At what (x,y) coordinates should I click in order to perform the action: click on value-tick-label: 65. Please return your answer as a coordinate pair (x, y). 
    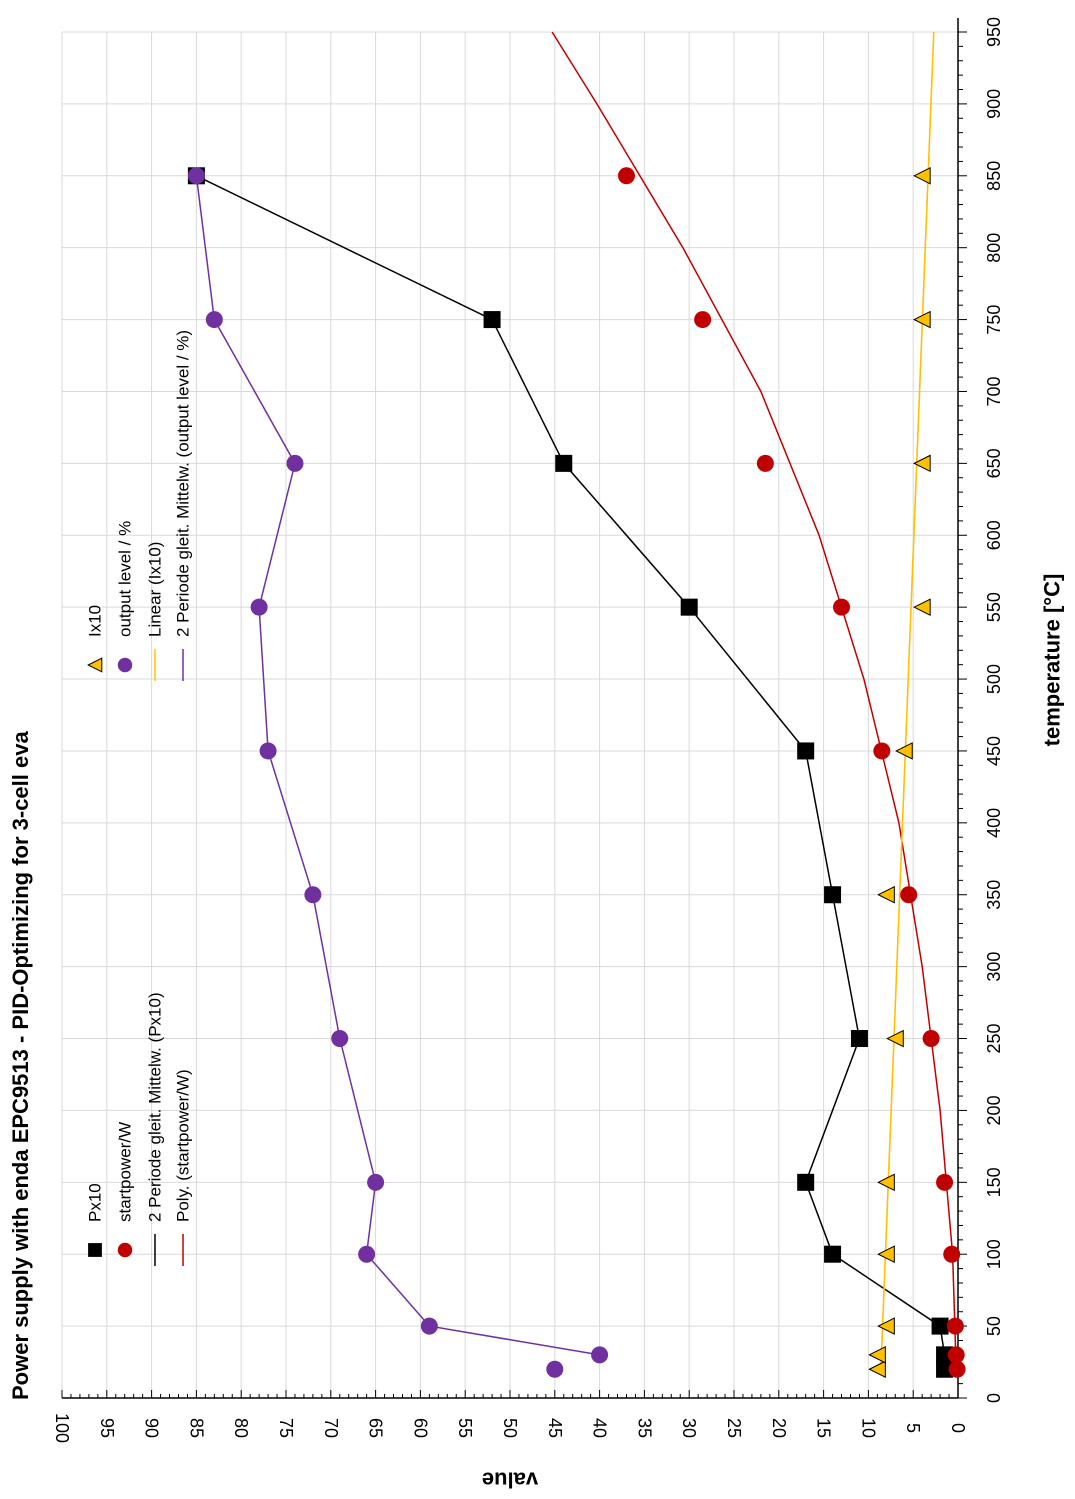
    Looking at the image, I should click on (376, 1428).